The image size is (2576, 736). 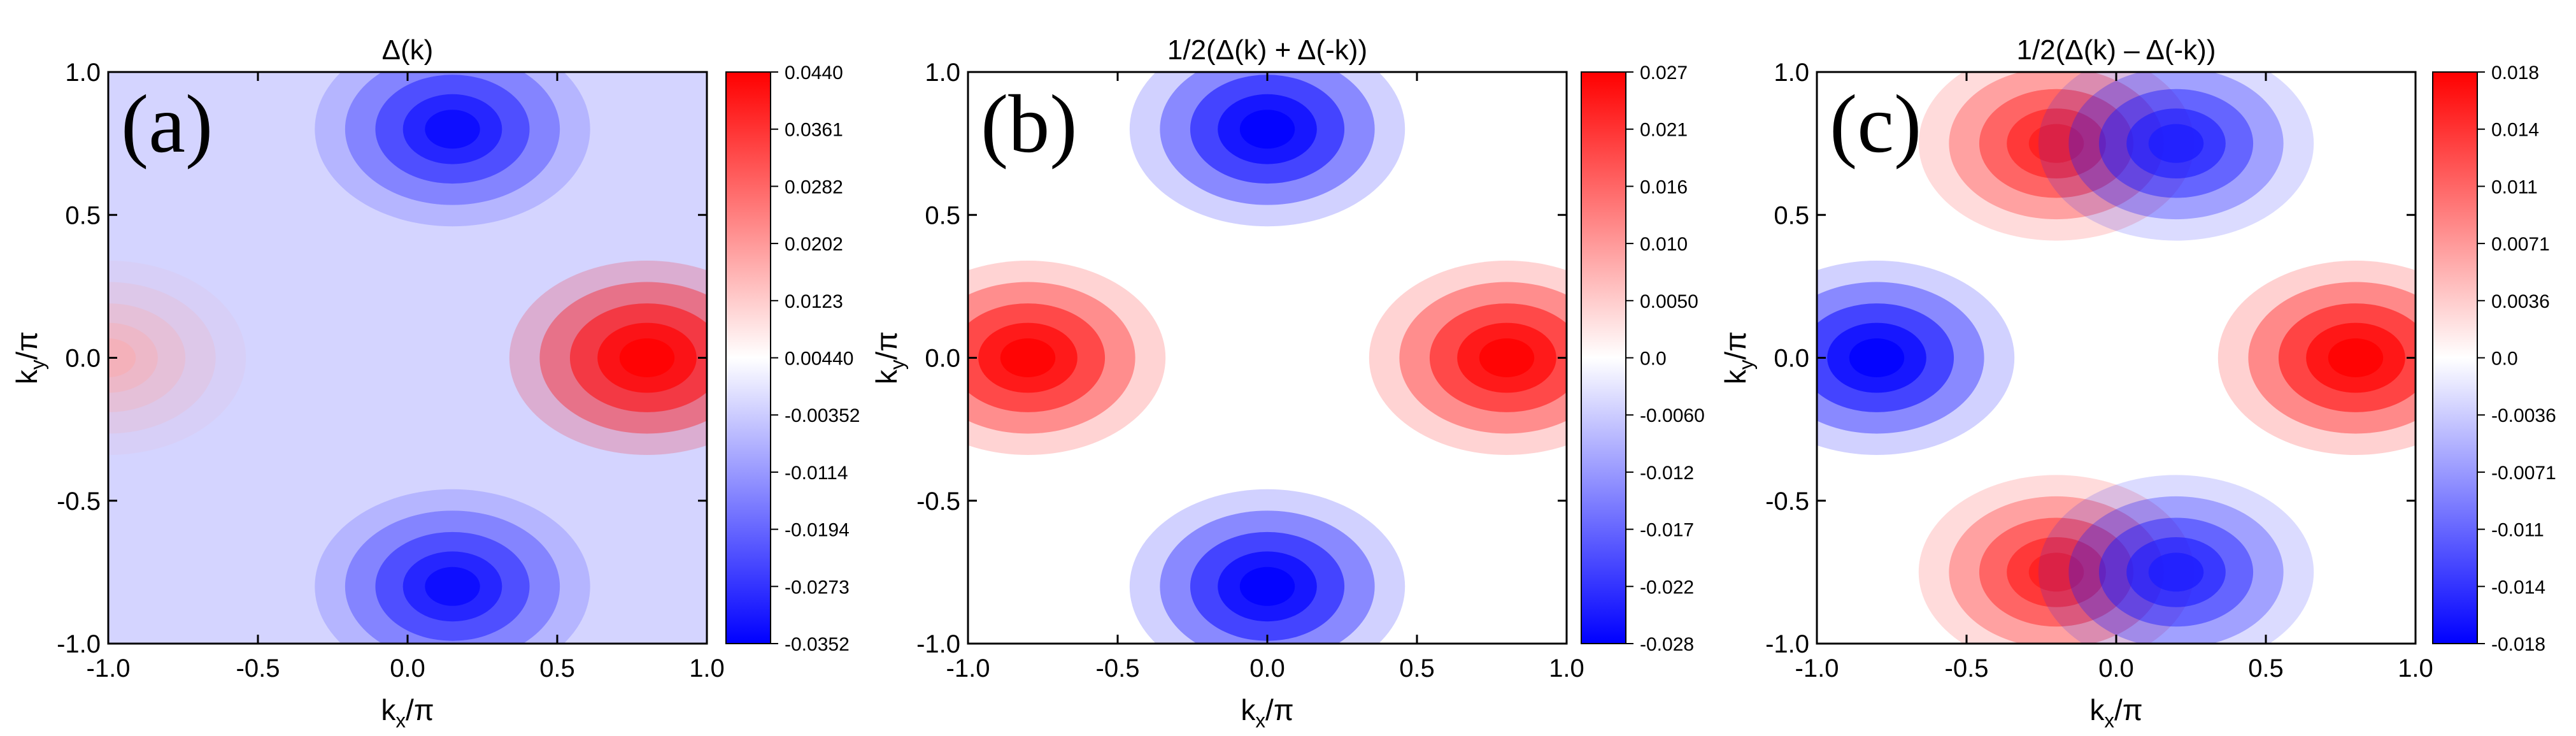 I want to click on colorbar-tick-label: -0.0194, so click(x=818, y=531).